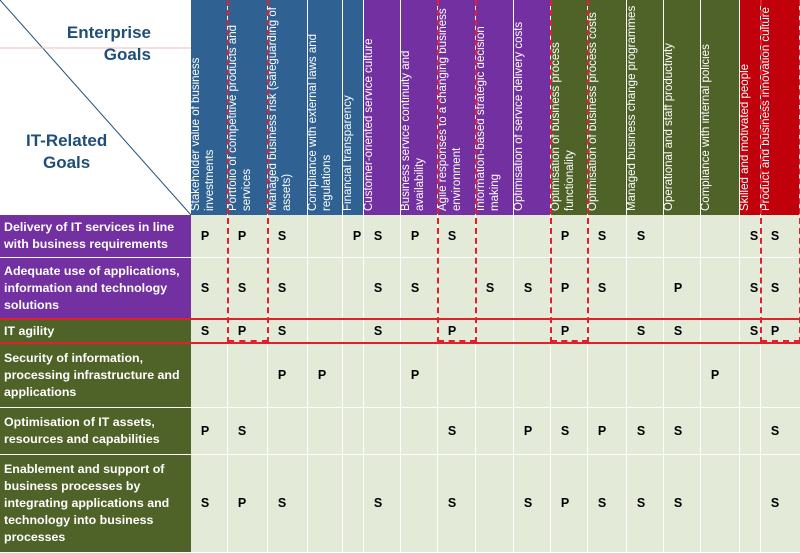 The width and height of the screenshot is (800, 553). What do you see at coordinates (706, 127) in the screenshot?
I see `column-header-label: Compliance with internal policies` at bounding box center [706, 127].